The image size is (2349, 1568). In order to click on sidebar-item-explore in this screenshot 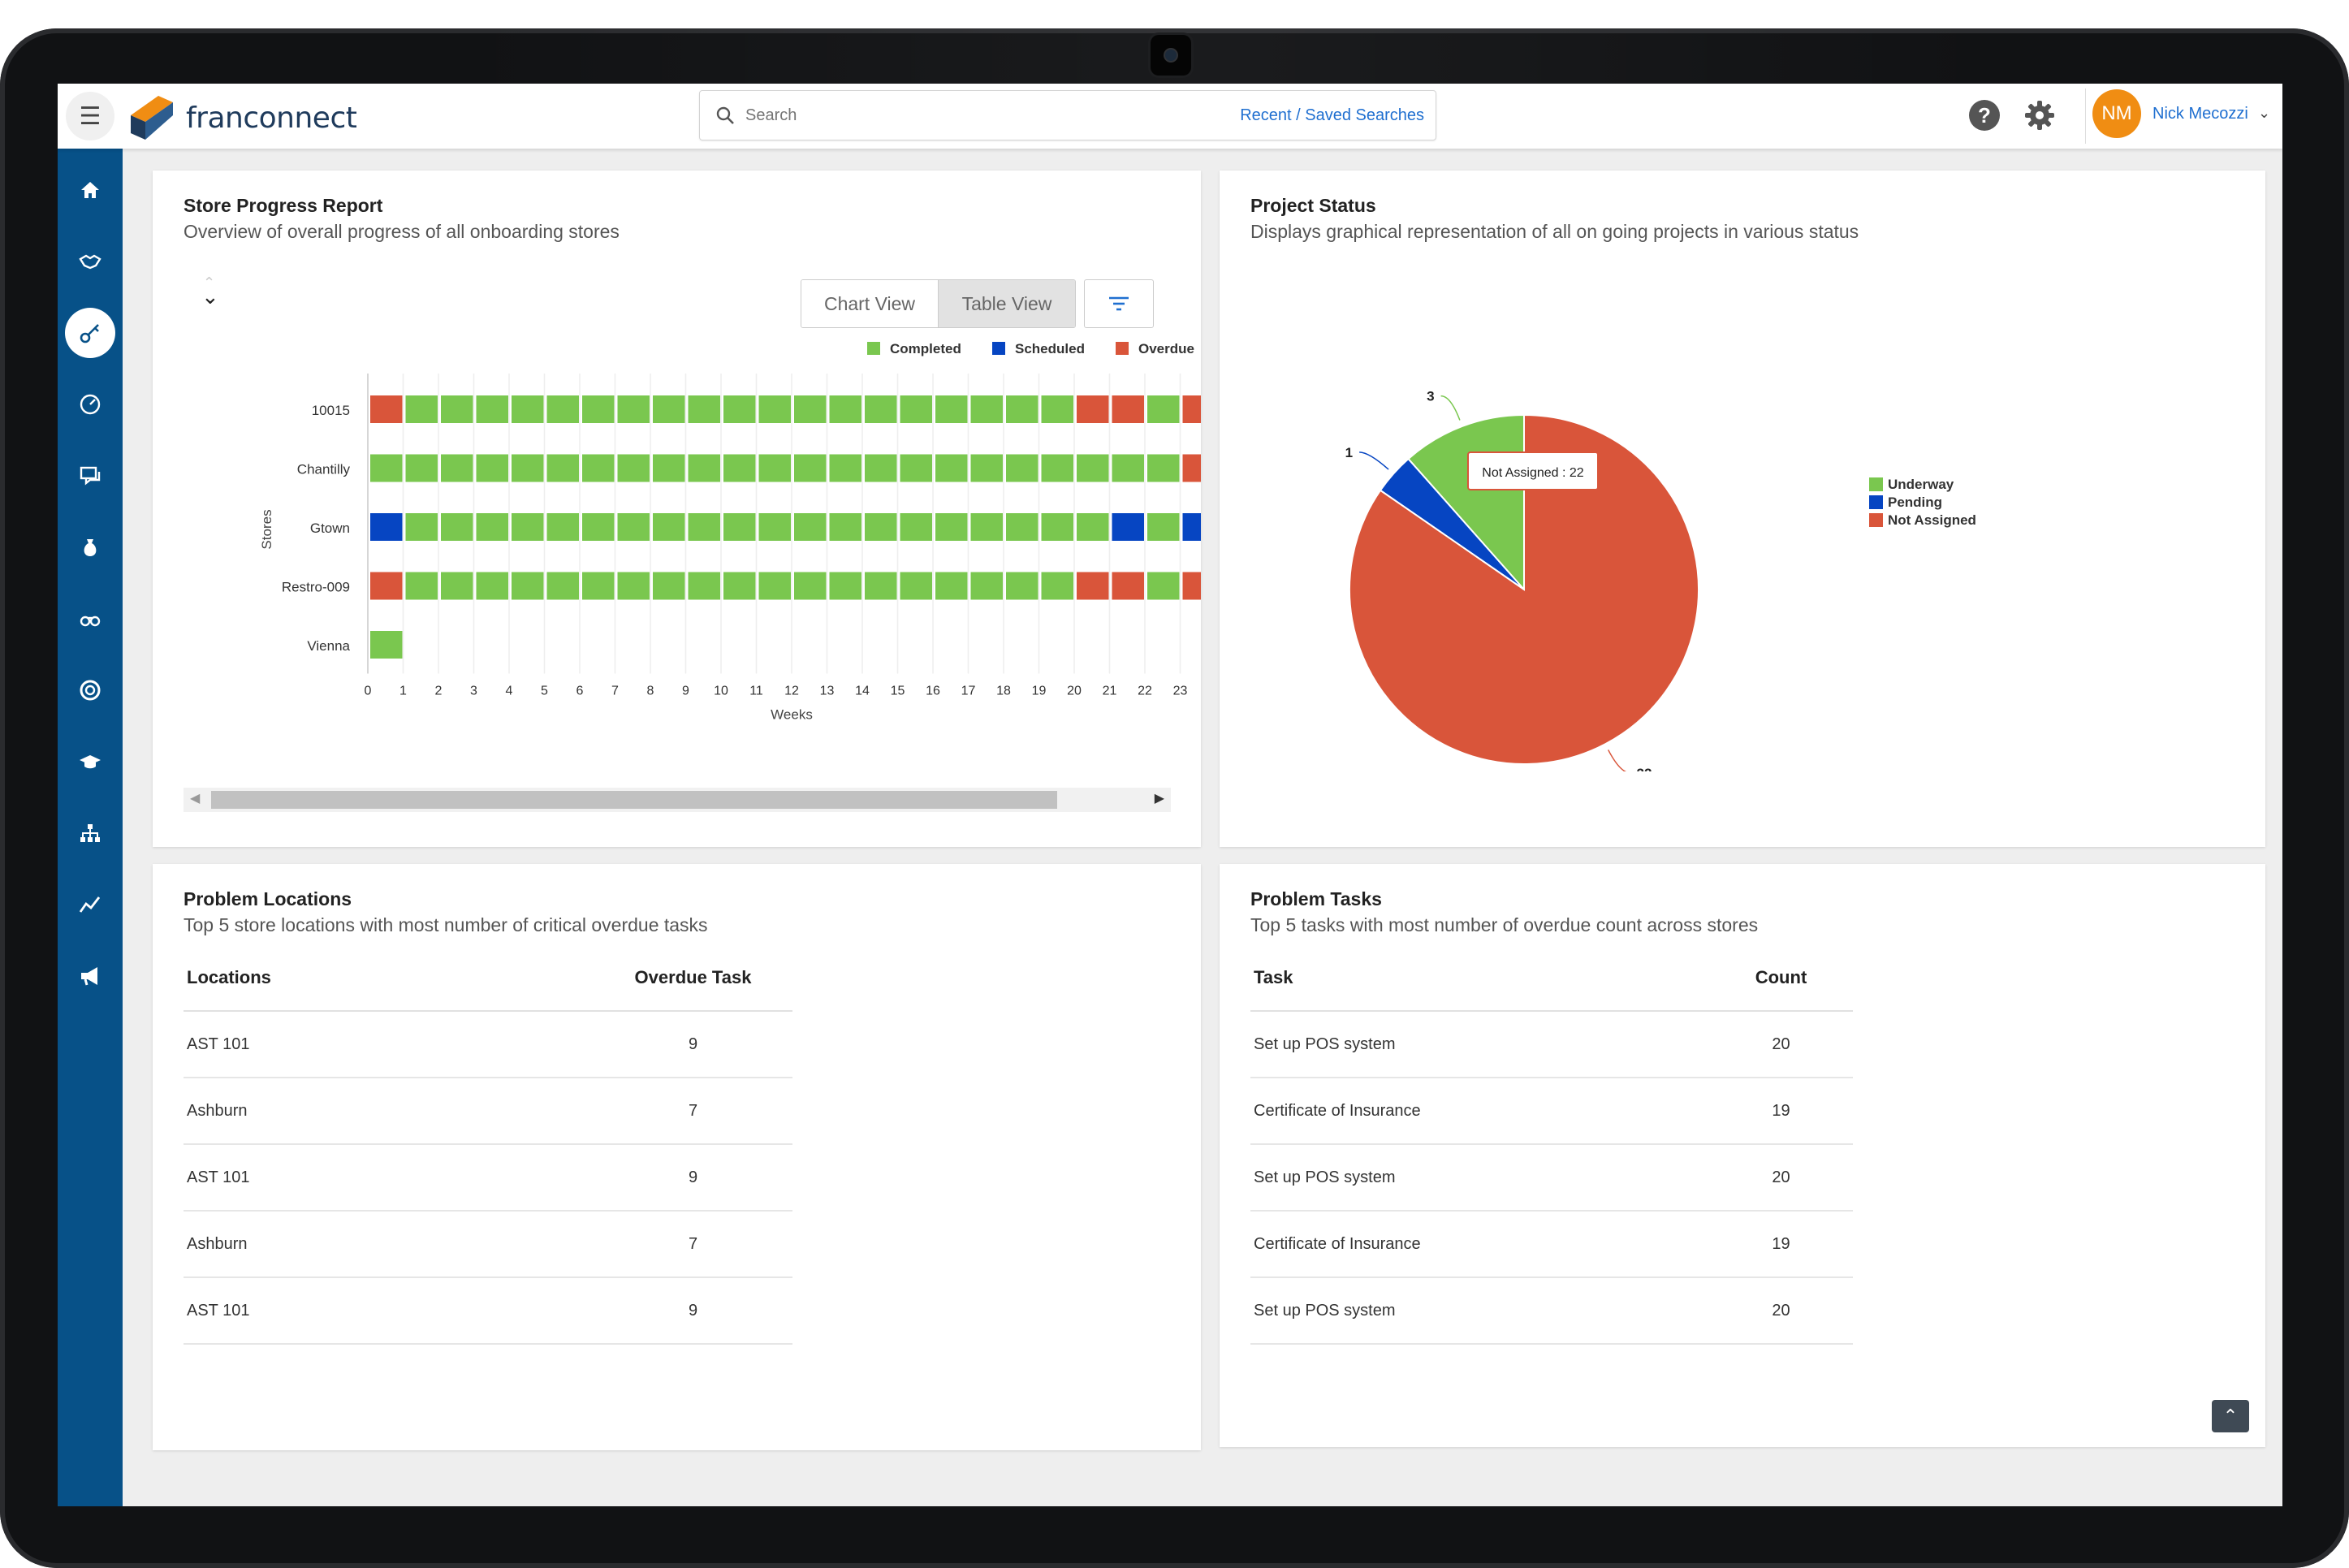, I will do `click(90, 619)`.